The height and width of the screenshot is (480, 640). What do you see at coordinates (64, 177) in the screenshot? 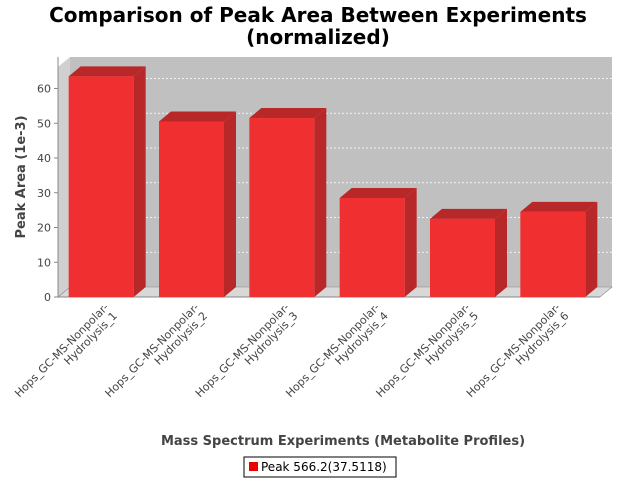
I see `plot-side-wall` at bounding box center [64, 177].